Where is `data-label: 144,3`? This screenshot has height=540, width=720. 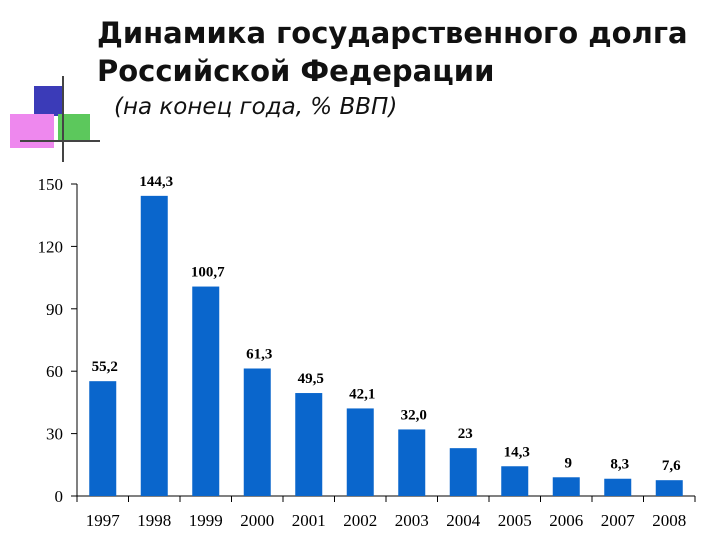 data-label: 144,3 is located at coordinates (156, 182).